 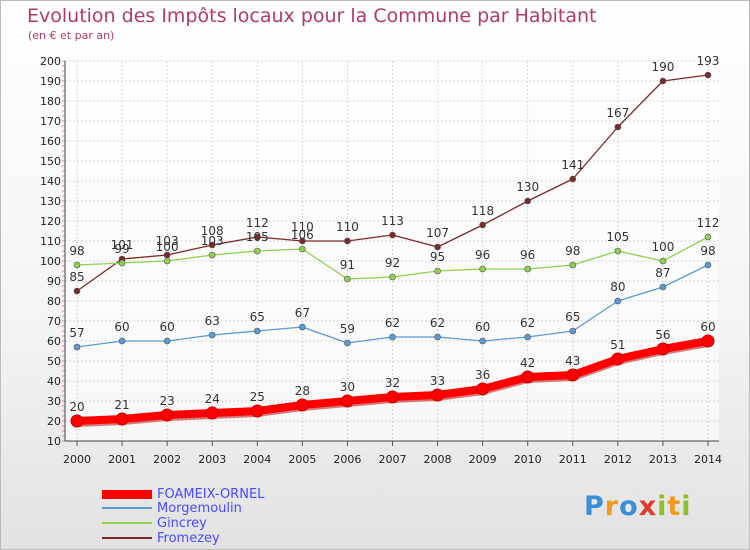 What do you see at coordinates (212, 459) in the screenshot?
I see `x-tick-label: 2003` at bounding box center [212, 459].